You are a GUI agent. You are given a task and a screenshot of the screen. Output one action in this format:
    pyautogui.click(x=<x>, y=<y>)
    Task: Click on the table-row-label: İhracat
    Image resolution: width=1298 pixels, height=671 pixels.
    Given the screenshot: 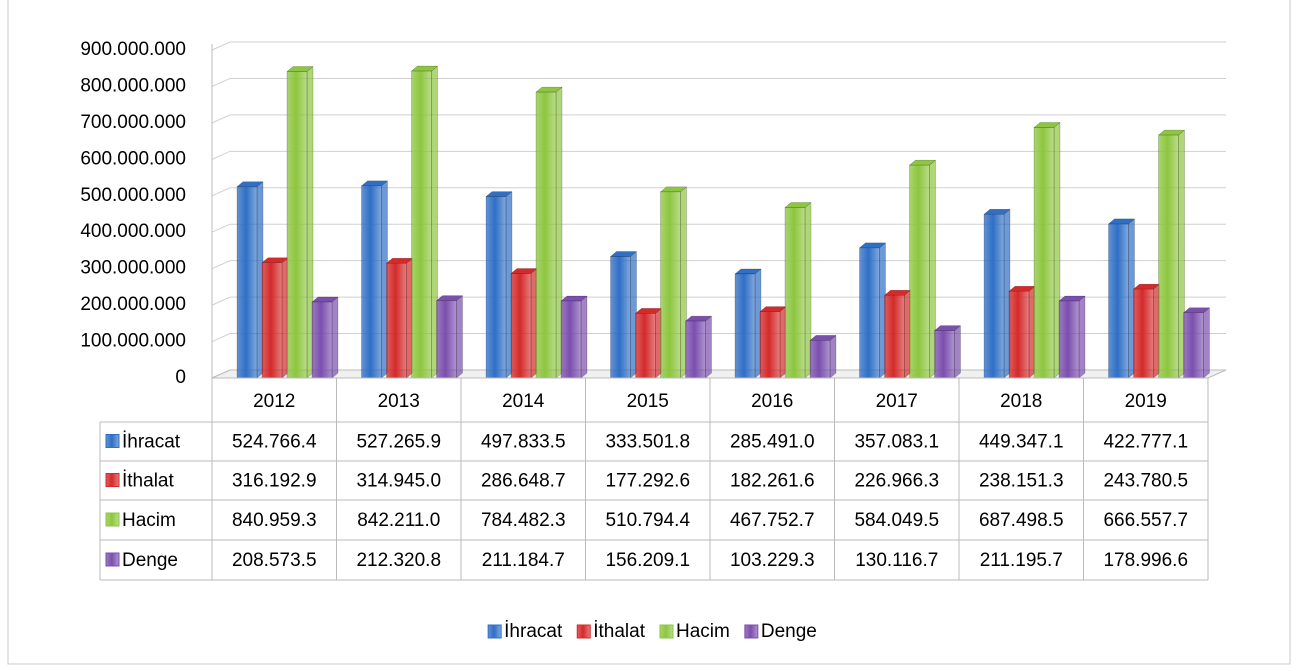 What is the action you would take?
    pyautogui.click(x=151, y=442)
    